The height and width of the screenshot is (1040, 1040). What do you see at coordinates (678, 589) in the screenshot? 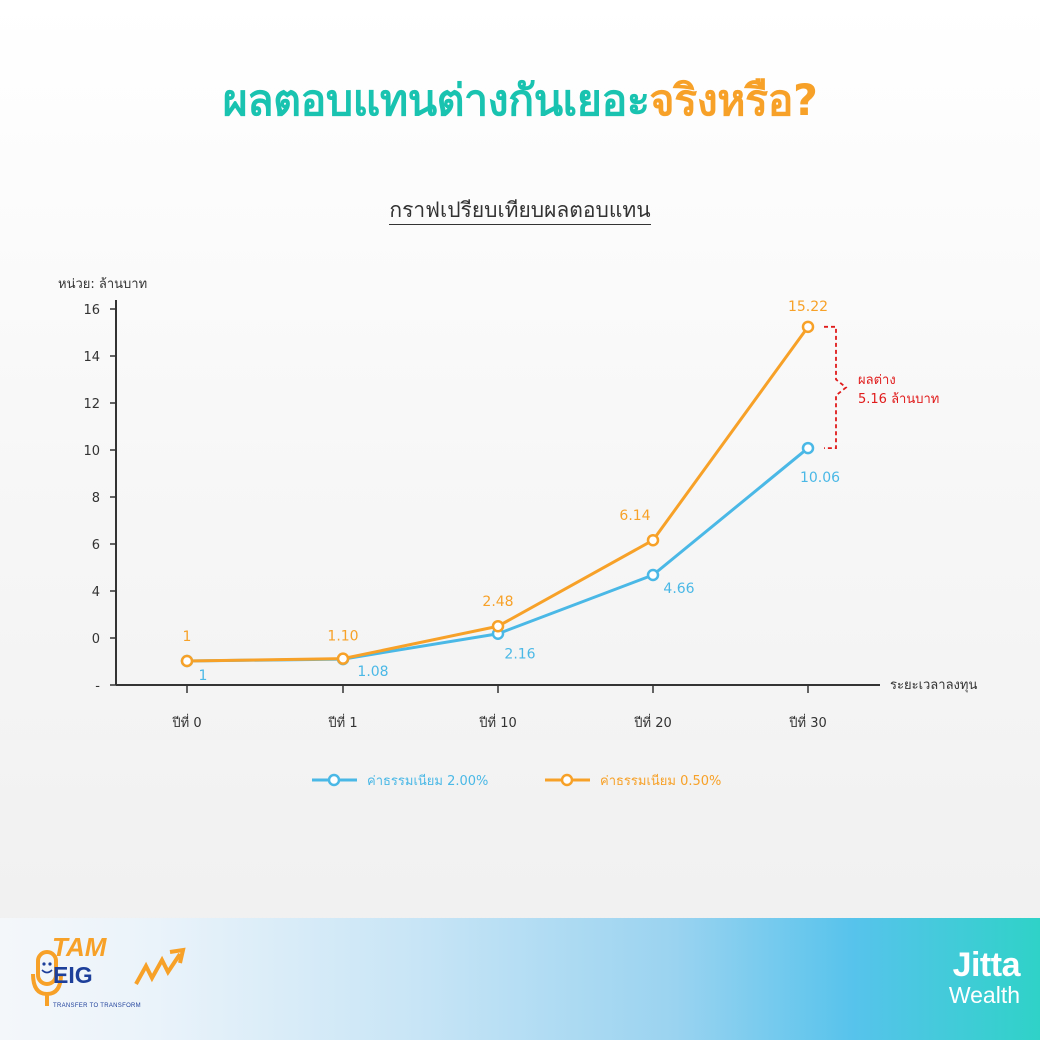
I see `data-label: 4.66` at bounding box center [678, 589].